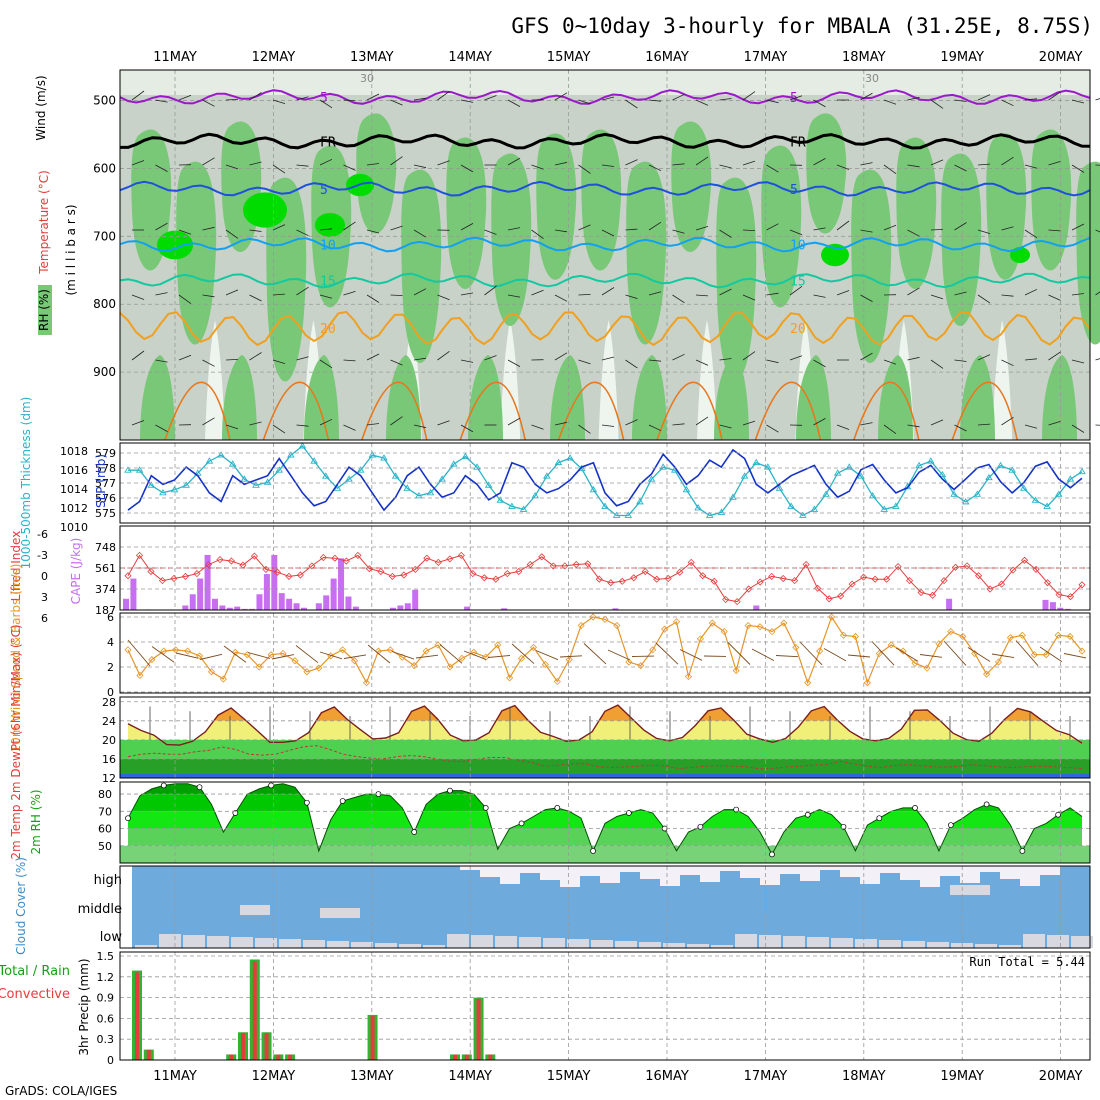  I want to click on cloud-layer-label-middle: middle, so click(100, 909).